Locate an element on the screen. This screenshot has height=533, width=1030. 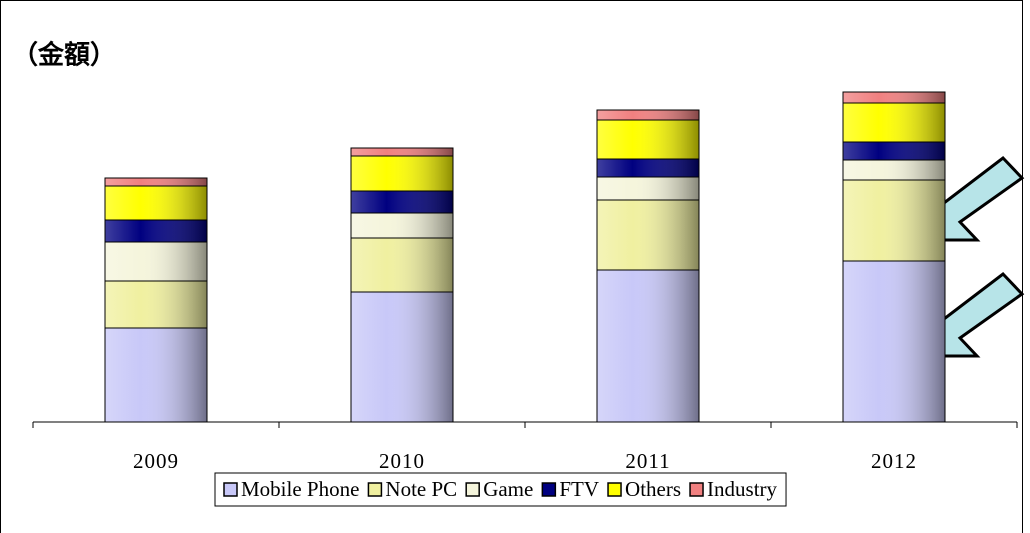
x-tick-label: 2012 is located at coordinates (894, 461).